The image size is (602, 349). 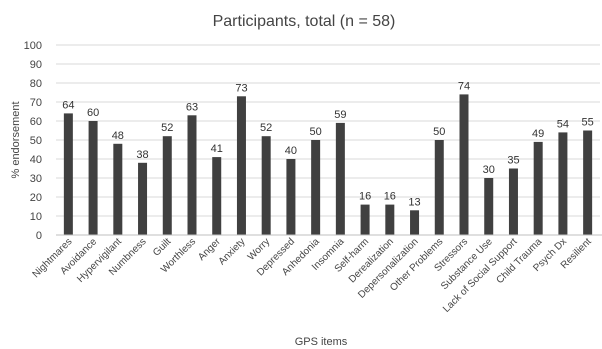 I want to click on data-label: 63, so click(x=192, y=107).